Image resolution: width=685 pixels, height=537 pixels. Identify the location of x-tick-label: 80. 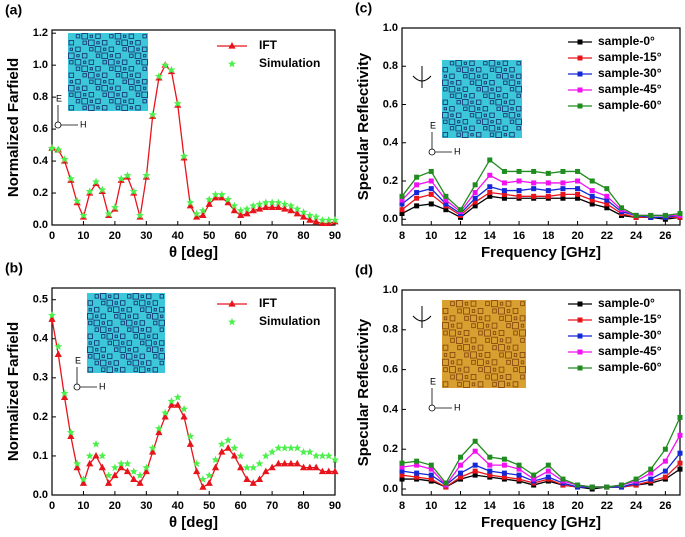
(303, 236).